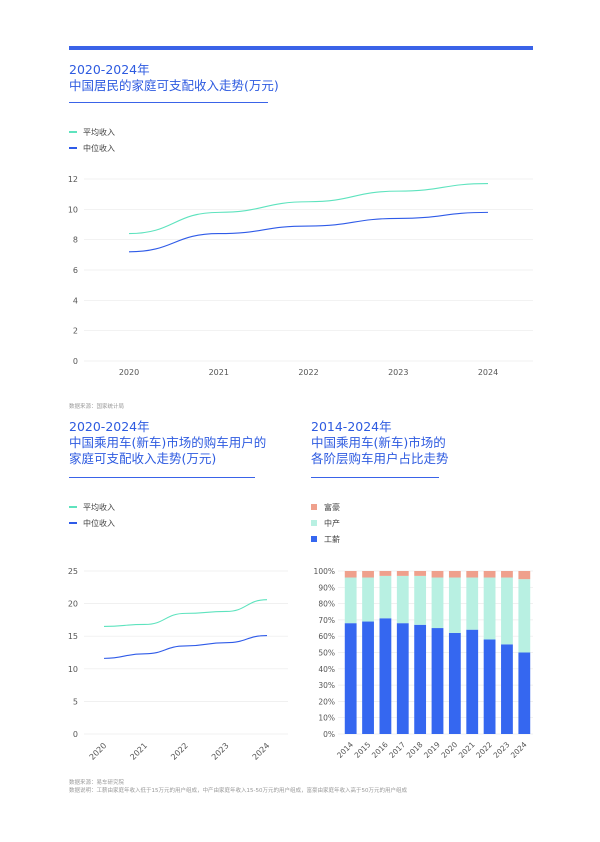 This screenshot has width=600, height=842. What do you see at coordinates (73, 604) in the screenshot?
I see `chart2-ytick-label: 20` at bounding box center [73, 604].